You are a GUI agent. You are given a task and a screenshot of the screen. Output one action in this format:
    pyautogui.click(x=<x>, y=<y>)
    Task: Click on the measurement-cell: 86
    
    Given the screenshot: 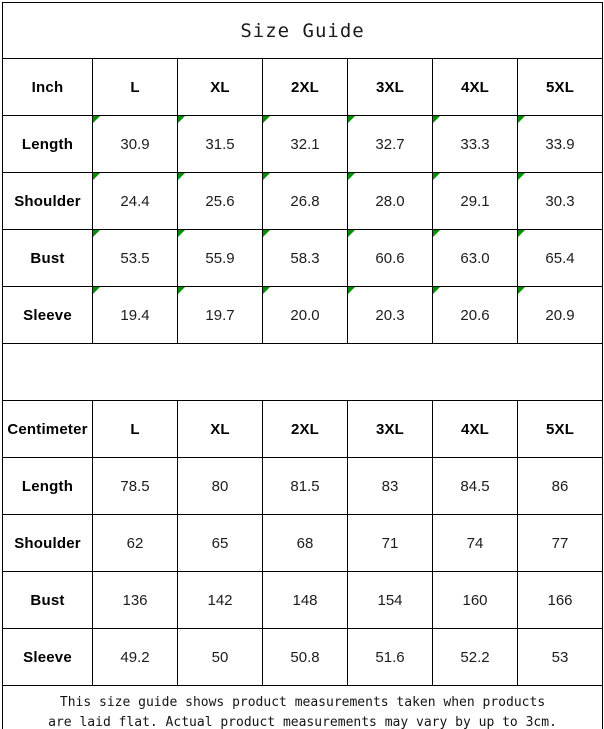 What is the action you would take?
    pyautogui.click(x=560, y=486)
    